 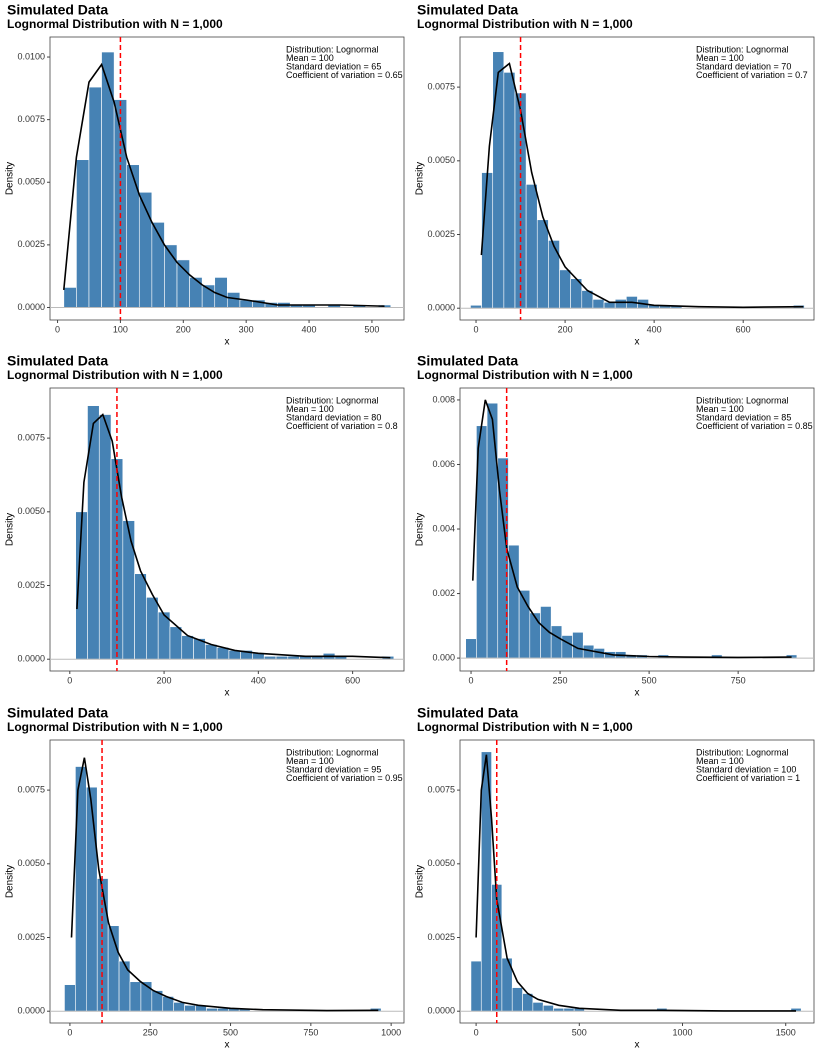 What do you see at coordinates (443, 593) in the screenshot?
I see `y-tick-label: 0.002` at bounding box center [443, 593].